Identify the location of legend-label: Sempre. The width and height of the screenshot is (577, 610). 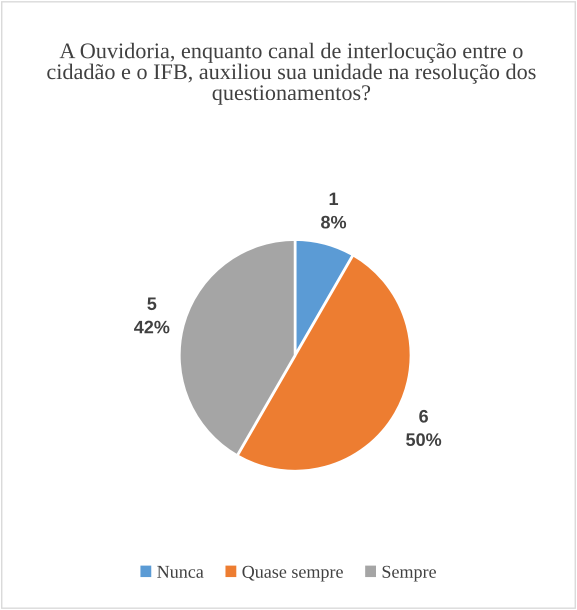
(409, 574).